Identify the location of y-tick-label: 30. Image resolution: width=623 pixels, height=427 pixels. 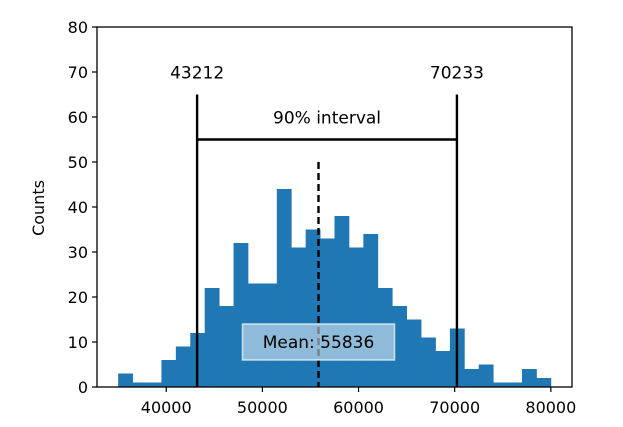
(78, 252).